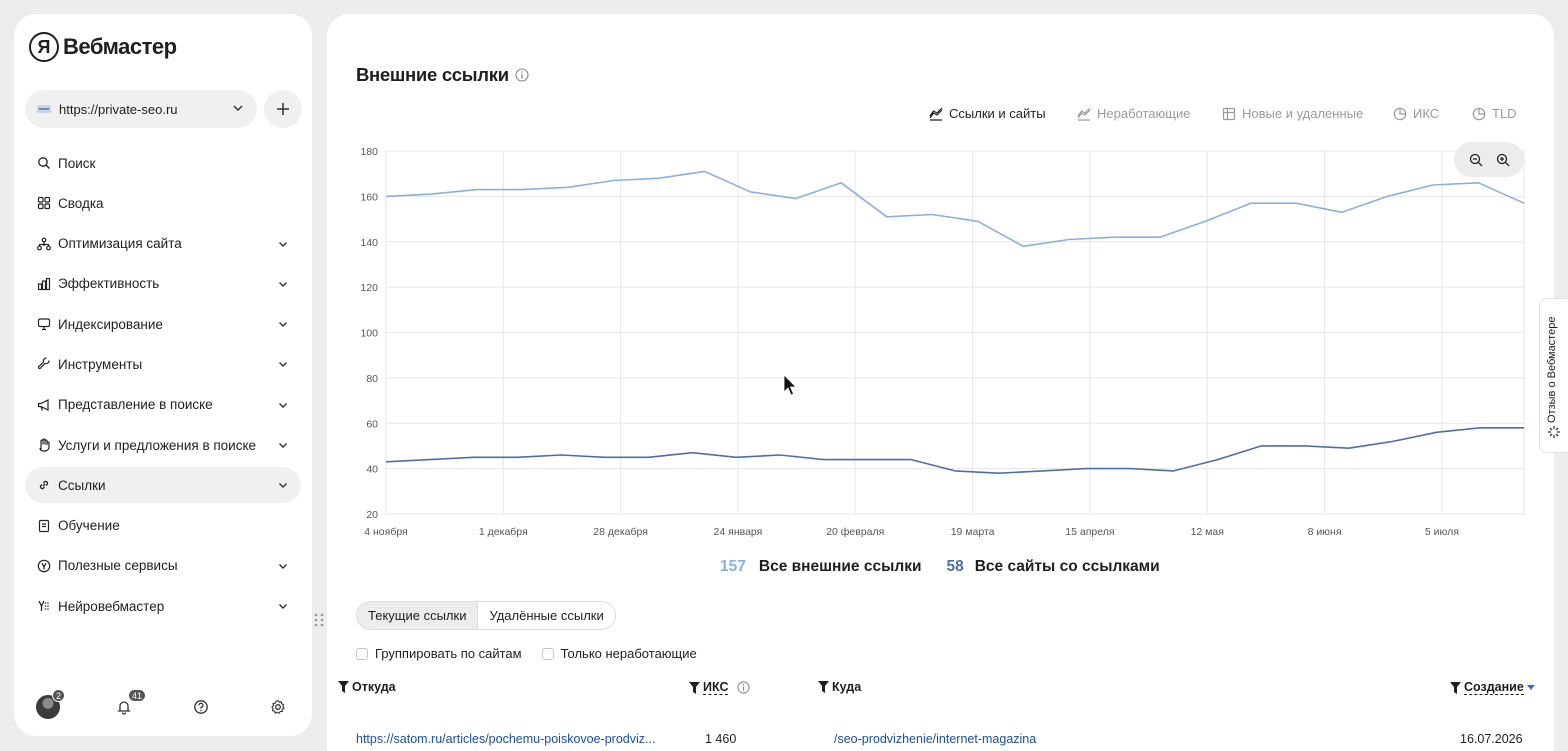 The height and width of the screenshot is (751, 1568). What do you see at coordinates (439, 653) in the screenshot?
I see `group-by-sites-checkbox: Группировать по сайтам` at bounding box center [439, 653].